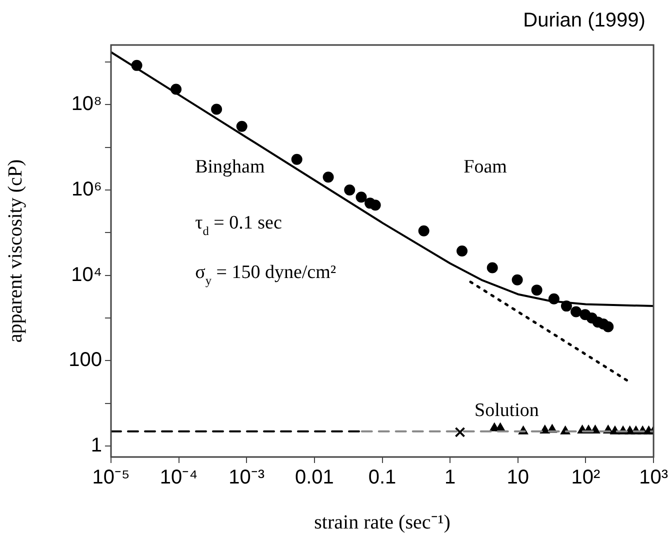 The height and width of the screenshot is (539, 671). Describe the element at coordinates (85, 360) in the screenshot. I see `y-tick-label: 100` at that location.